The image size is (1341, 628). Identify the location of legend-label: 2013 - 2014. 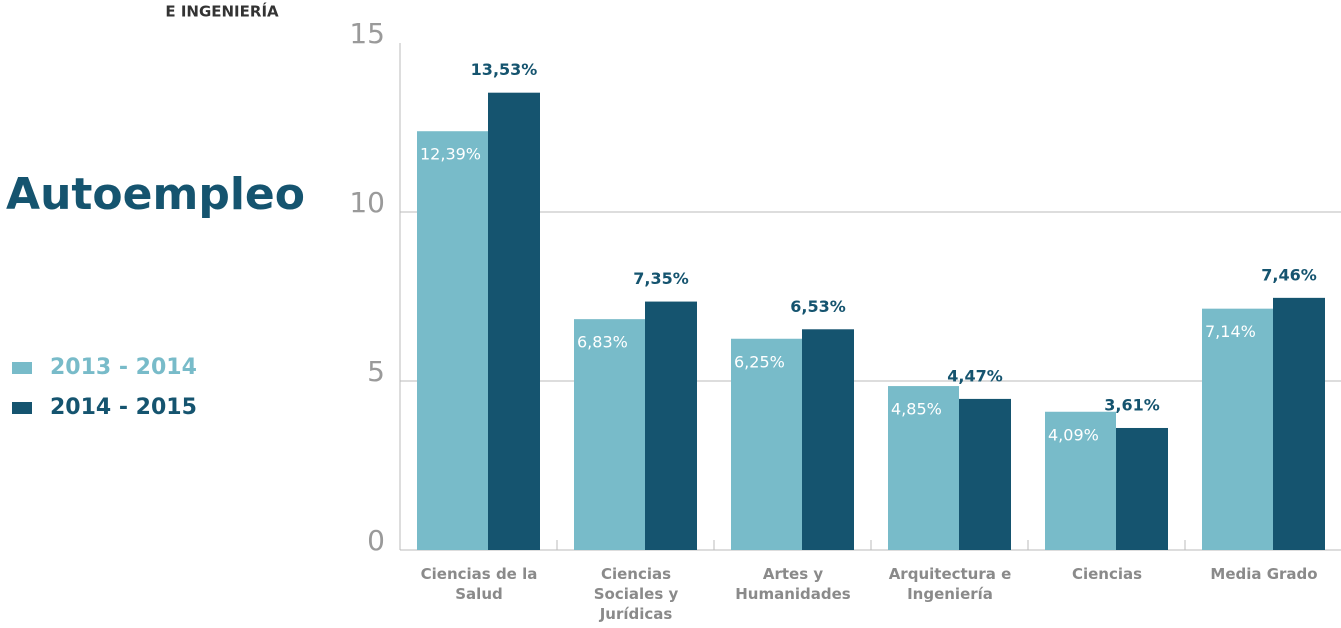
(123, 367).